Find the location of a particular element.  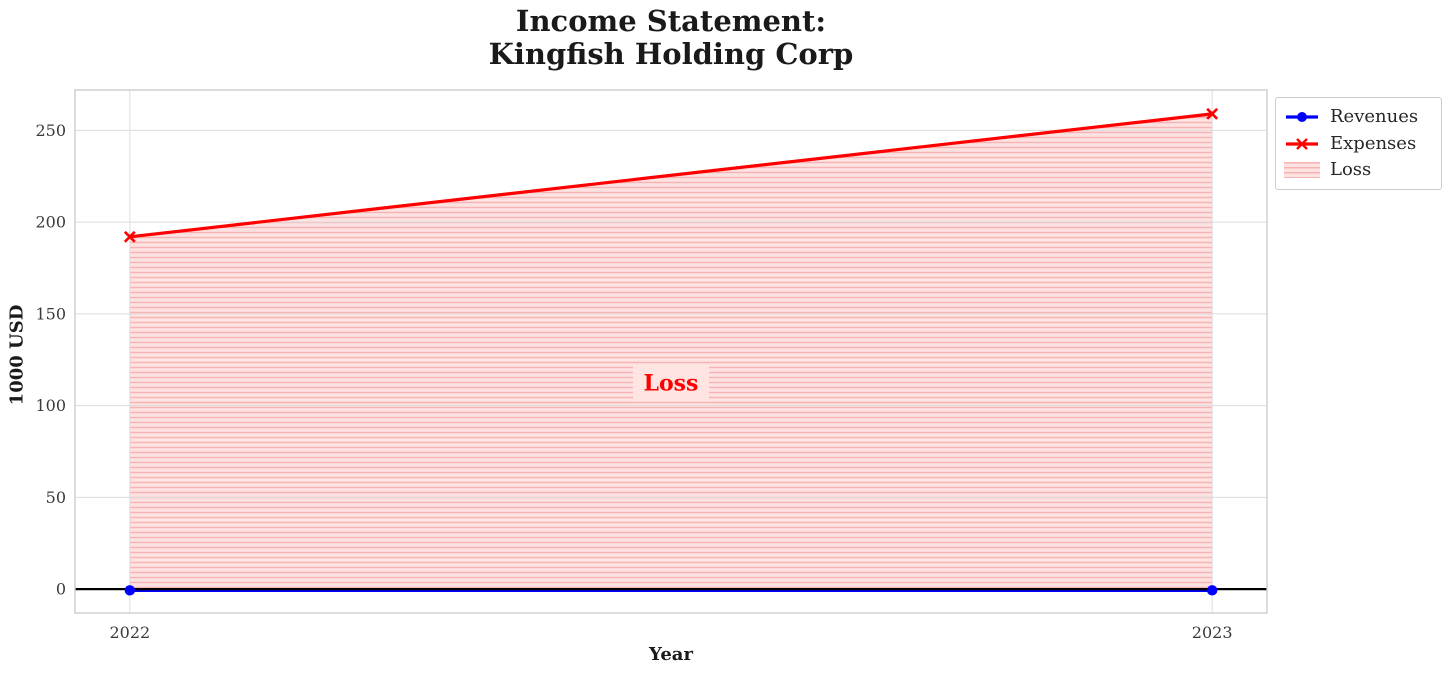

revenues-line-swatch is located at coordinates (1302, 117).